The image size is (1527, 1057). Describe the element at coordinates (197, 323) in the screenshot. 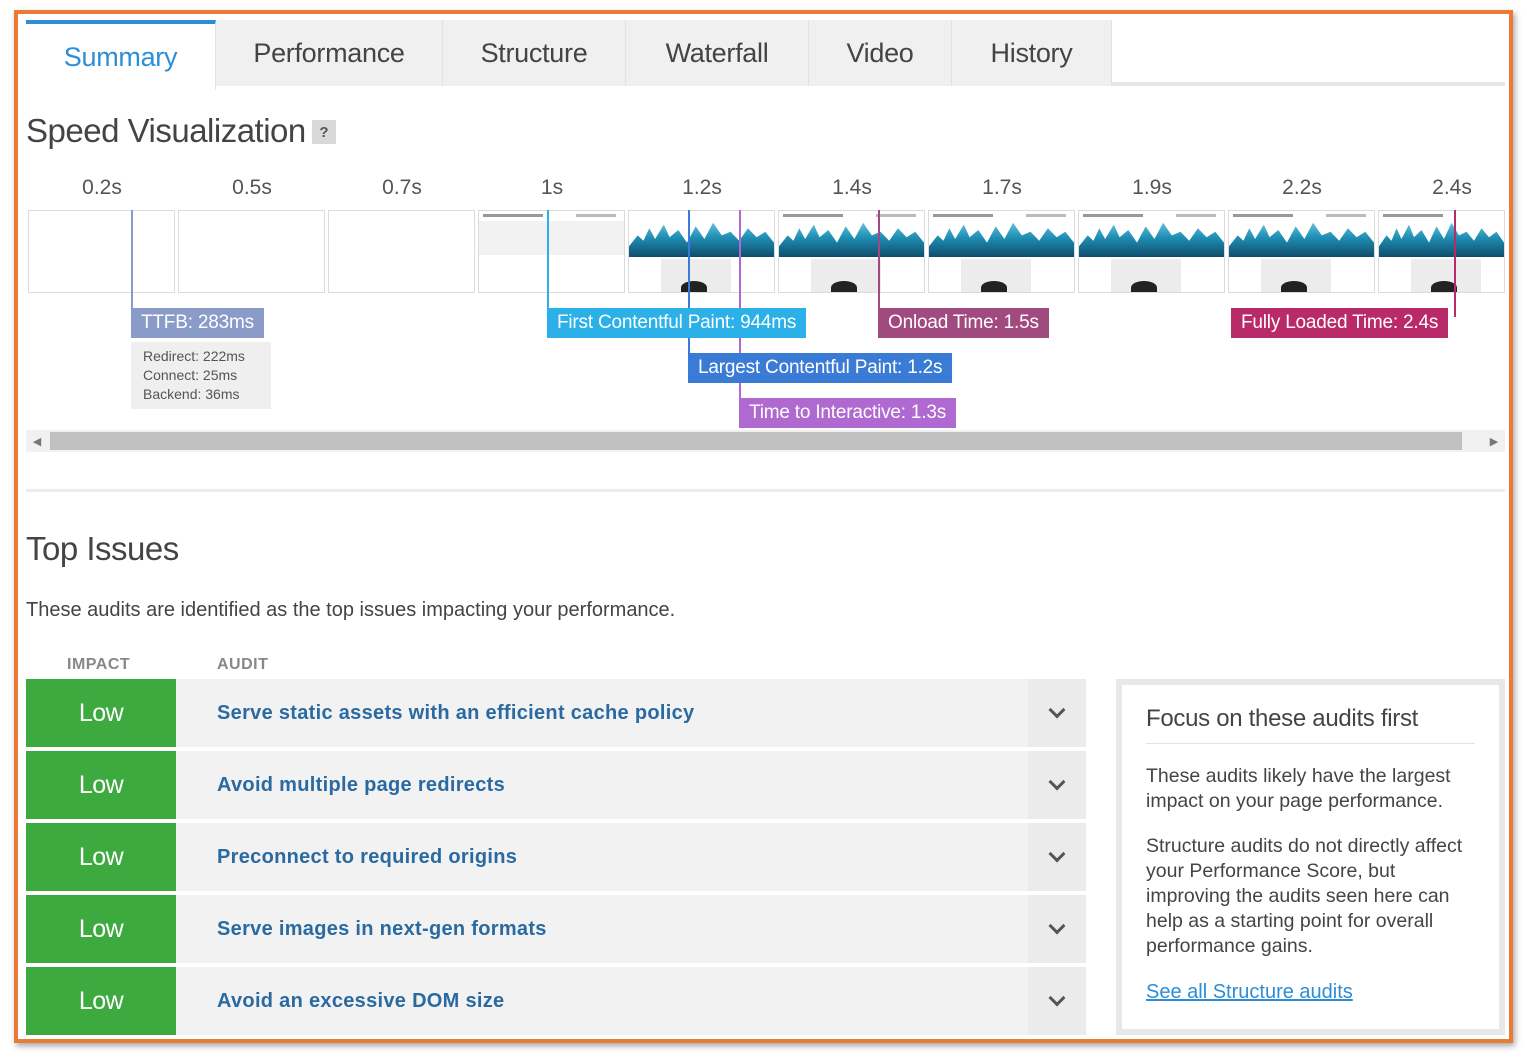

I see `ttfb-label: TTFB: 283ms` at that location.